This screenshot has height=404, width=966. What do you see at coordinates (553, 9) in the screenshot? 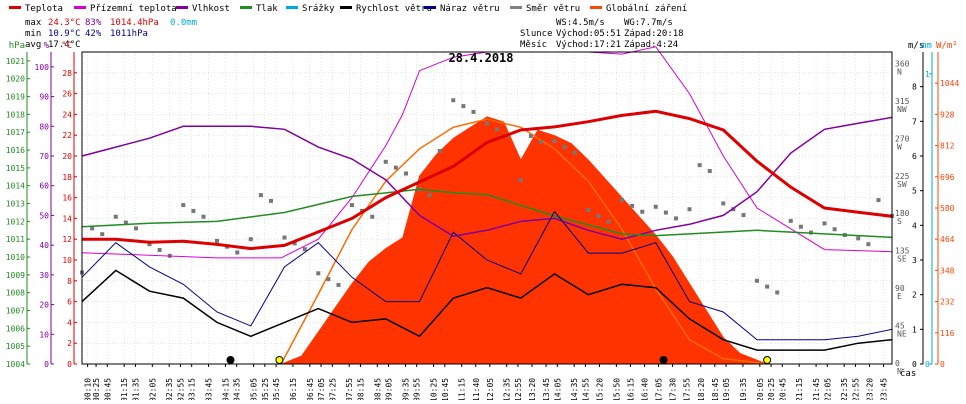
I see `legend-label: Směr větru` at bounding box center [553, 9].